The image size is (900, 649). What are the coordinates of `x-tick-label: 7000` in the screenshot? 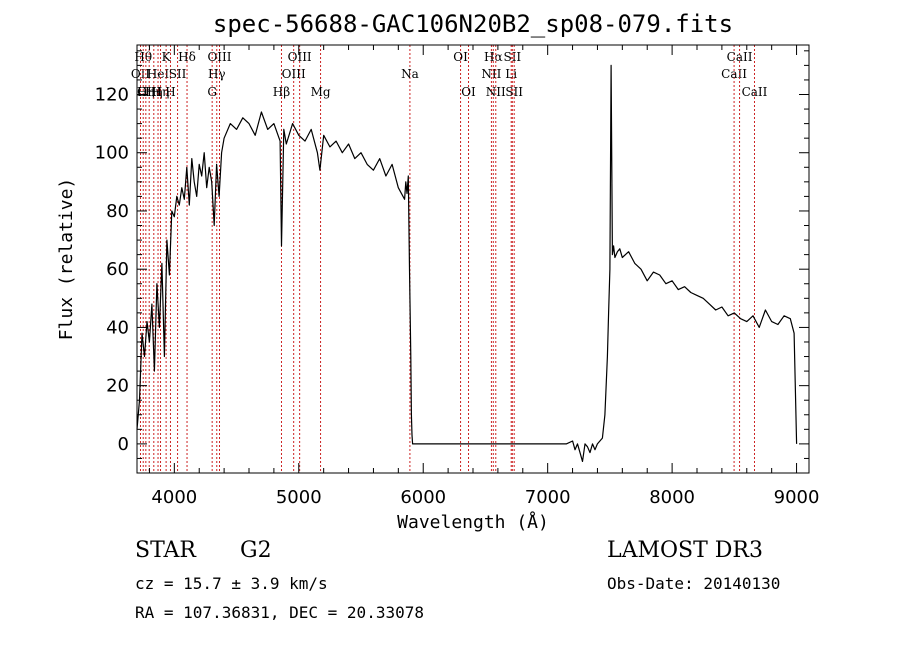 It's located at (548, 497).